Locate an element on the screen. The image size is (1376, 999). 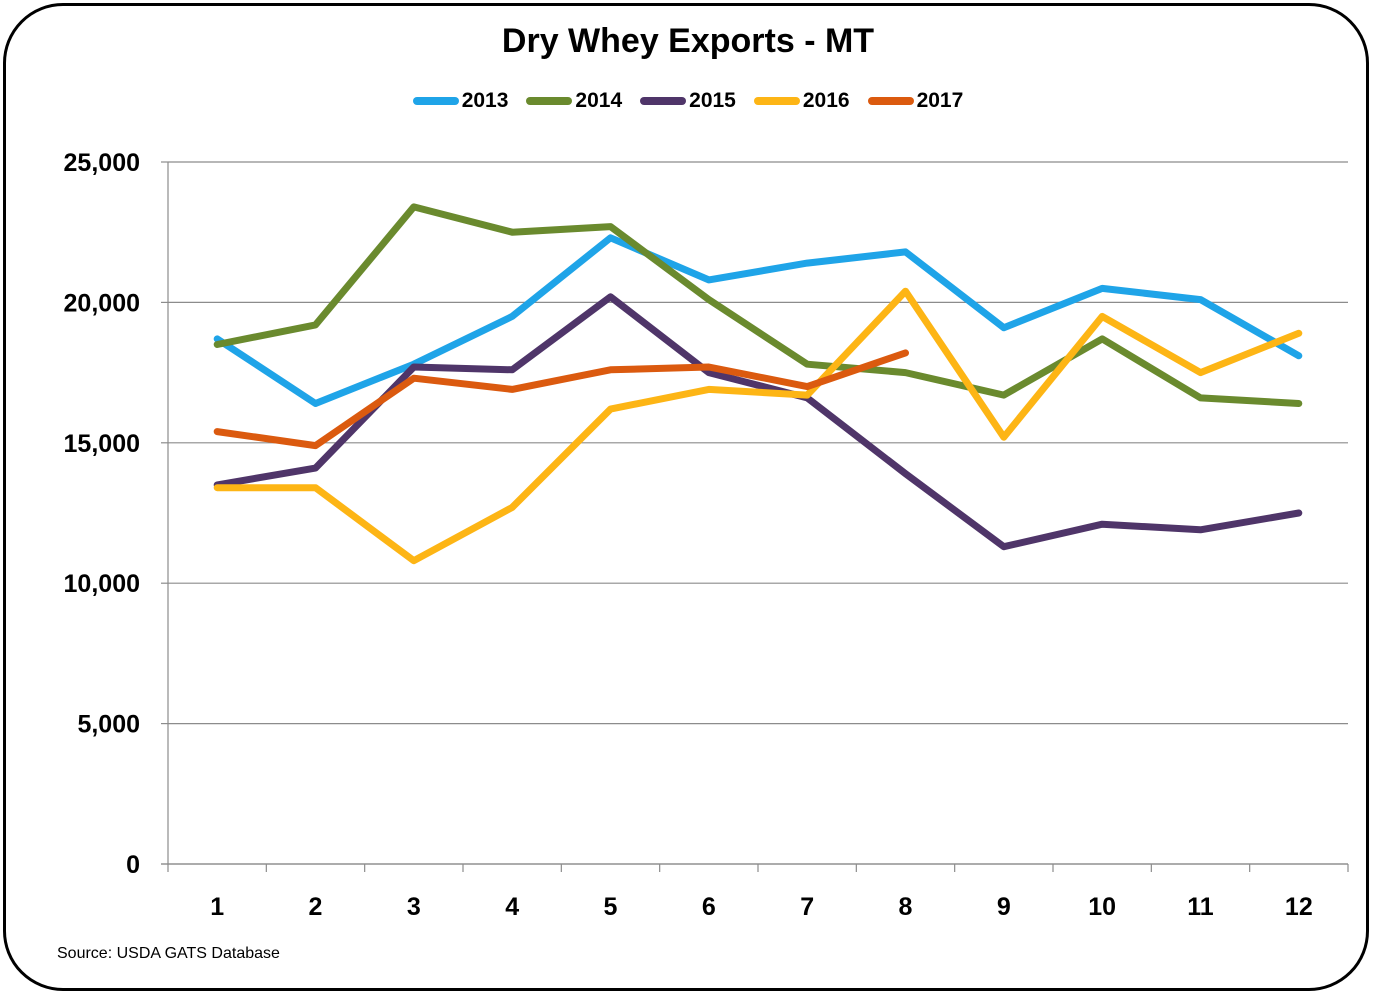
chart-legend: 2013 2014 2015 2016 2017 is located at coordinates (688, 101).